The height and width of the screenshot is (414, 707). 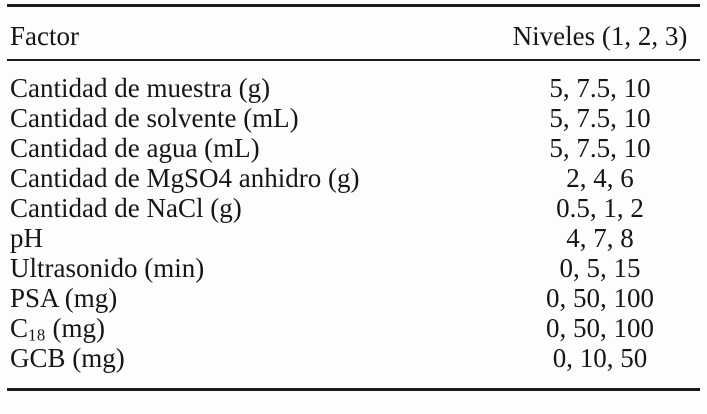 I want to click on factor-label: C, so click(x=19, y=328).